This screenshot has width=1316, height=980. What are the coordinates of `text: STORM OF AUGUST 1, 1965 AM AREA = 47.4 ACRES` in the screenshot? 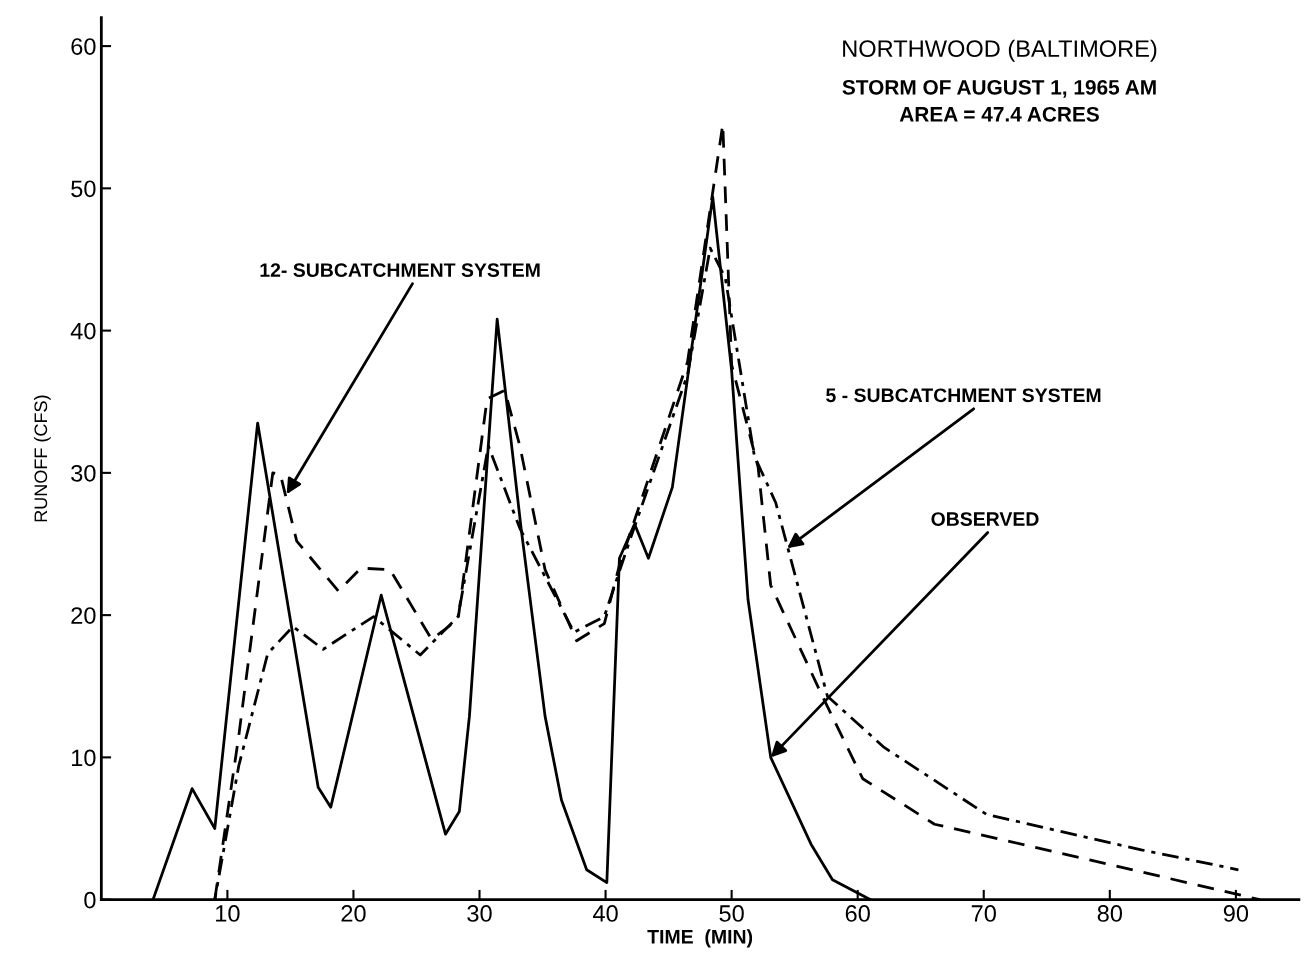 It's located at (999, 100).